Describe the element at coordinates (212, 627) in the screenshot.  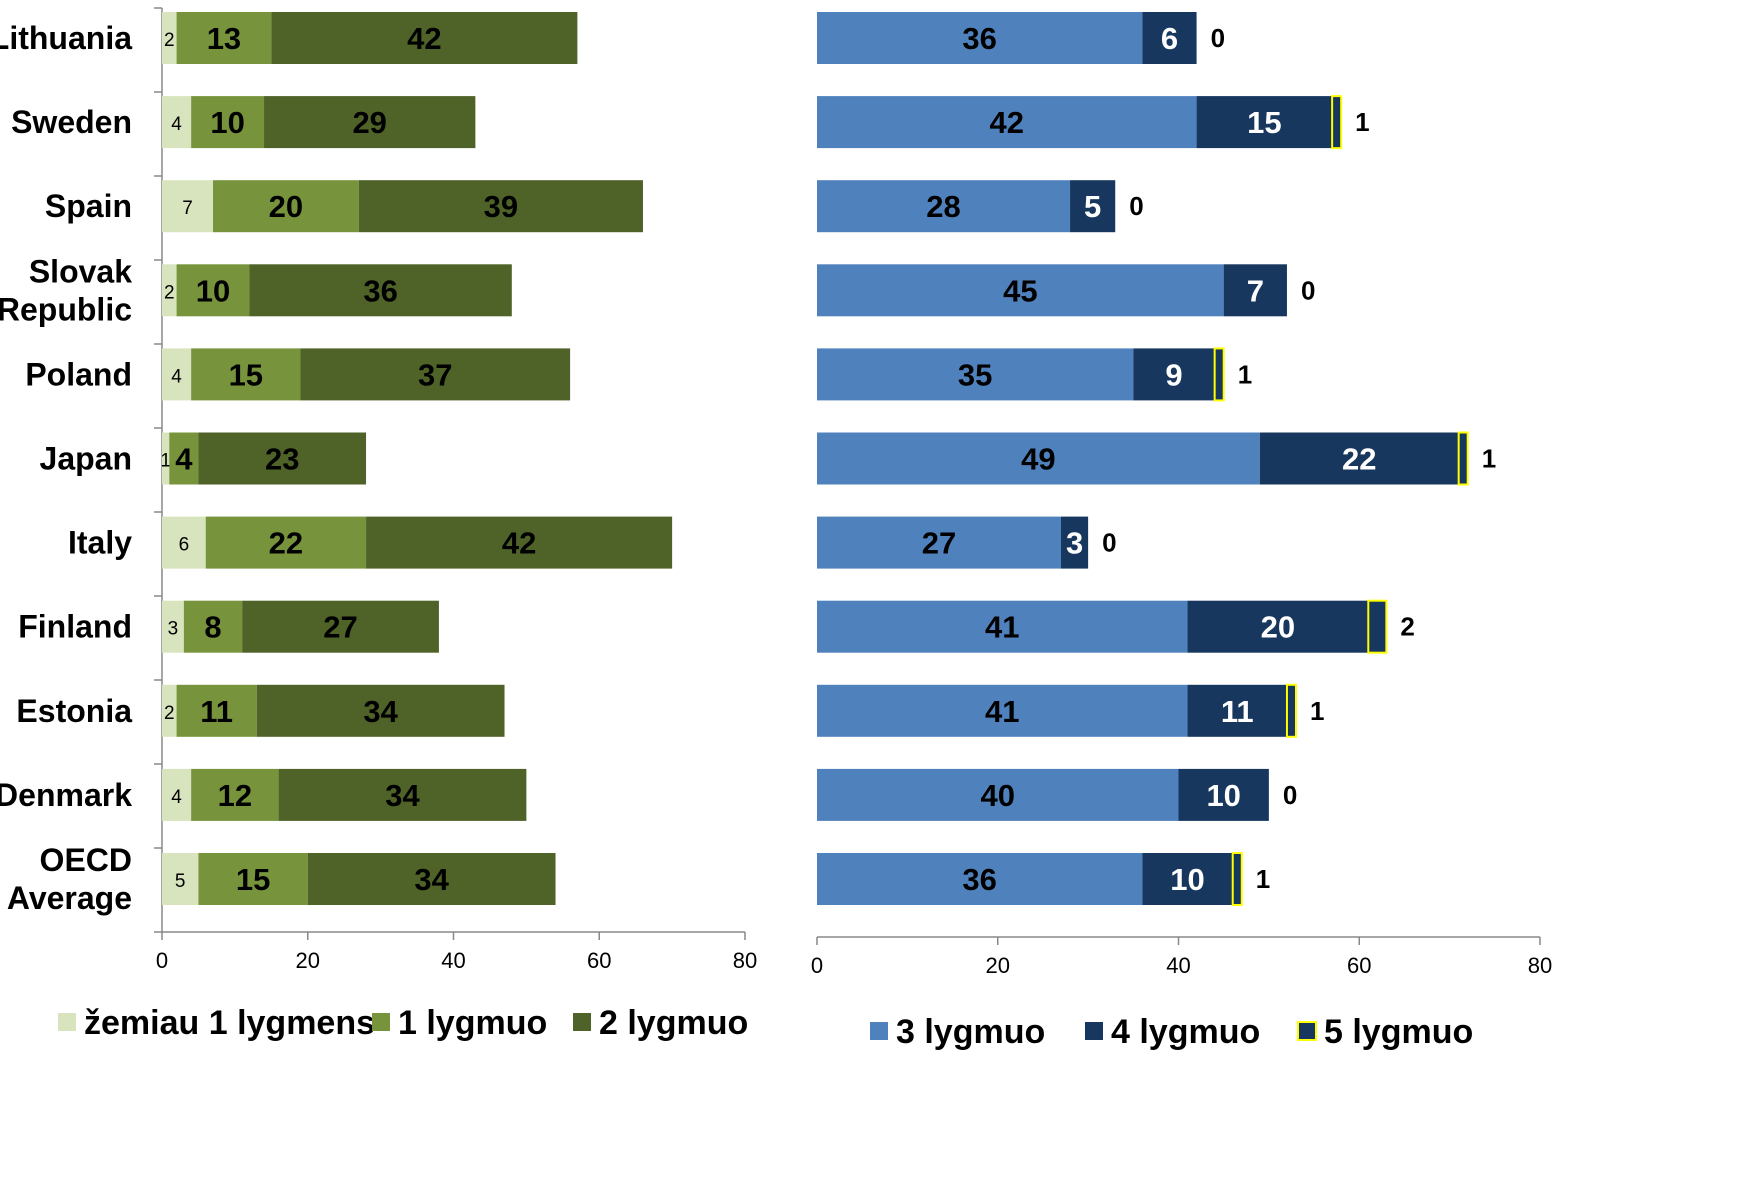
I see `data-label: 8` at that location.